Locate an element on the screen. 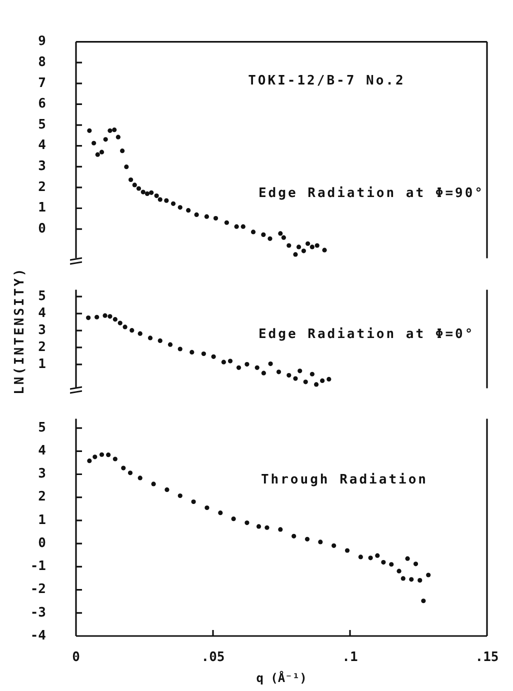 This screenshot has height=691, width=513. series-label: Edge Radiation at Φ=0° is located at coordinates (366, 334).